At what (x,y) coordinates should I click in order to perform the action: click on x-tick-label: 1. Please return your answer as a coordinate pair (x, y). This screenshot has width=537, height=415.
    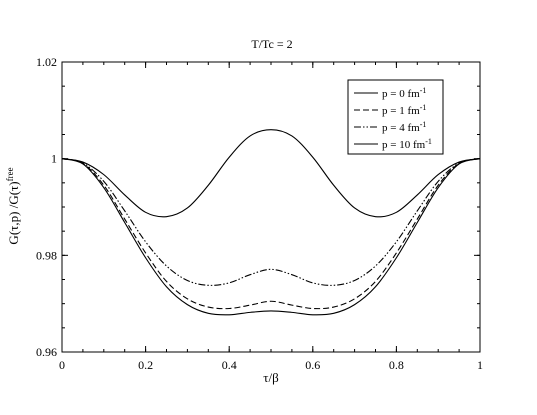
    Looking at the image, I should click on (480, 365).